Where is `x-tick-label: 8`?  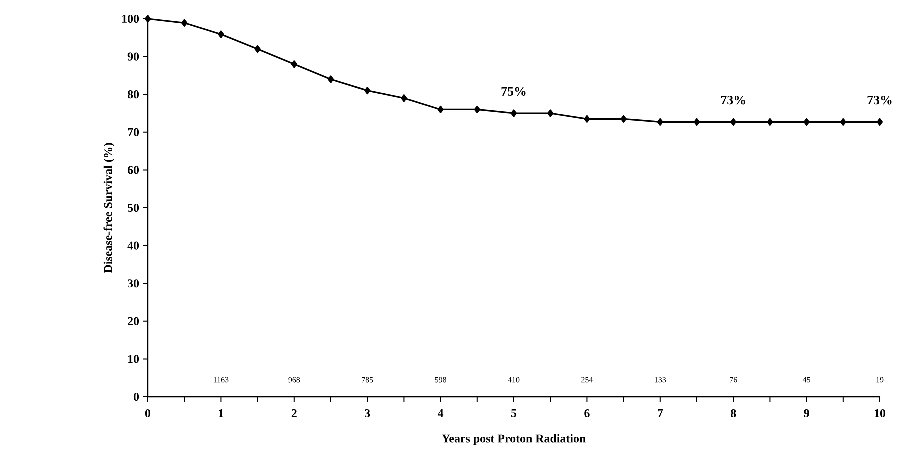
x-tick-label: 8 is located at coordinates (733, 413).